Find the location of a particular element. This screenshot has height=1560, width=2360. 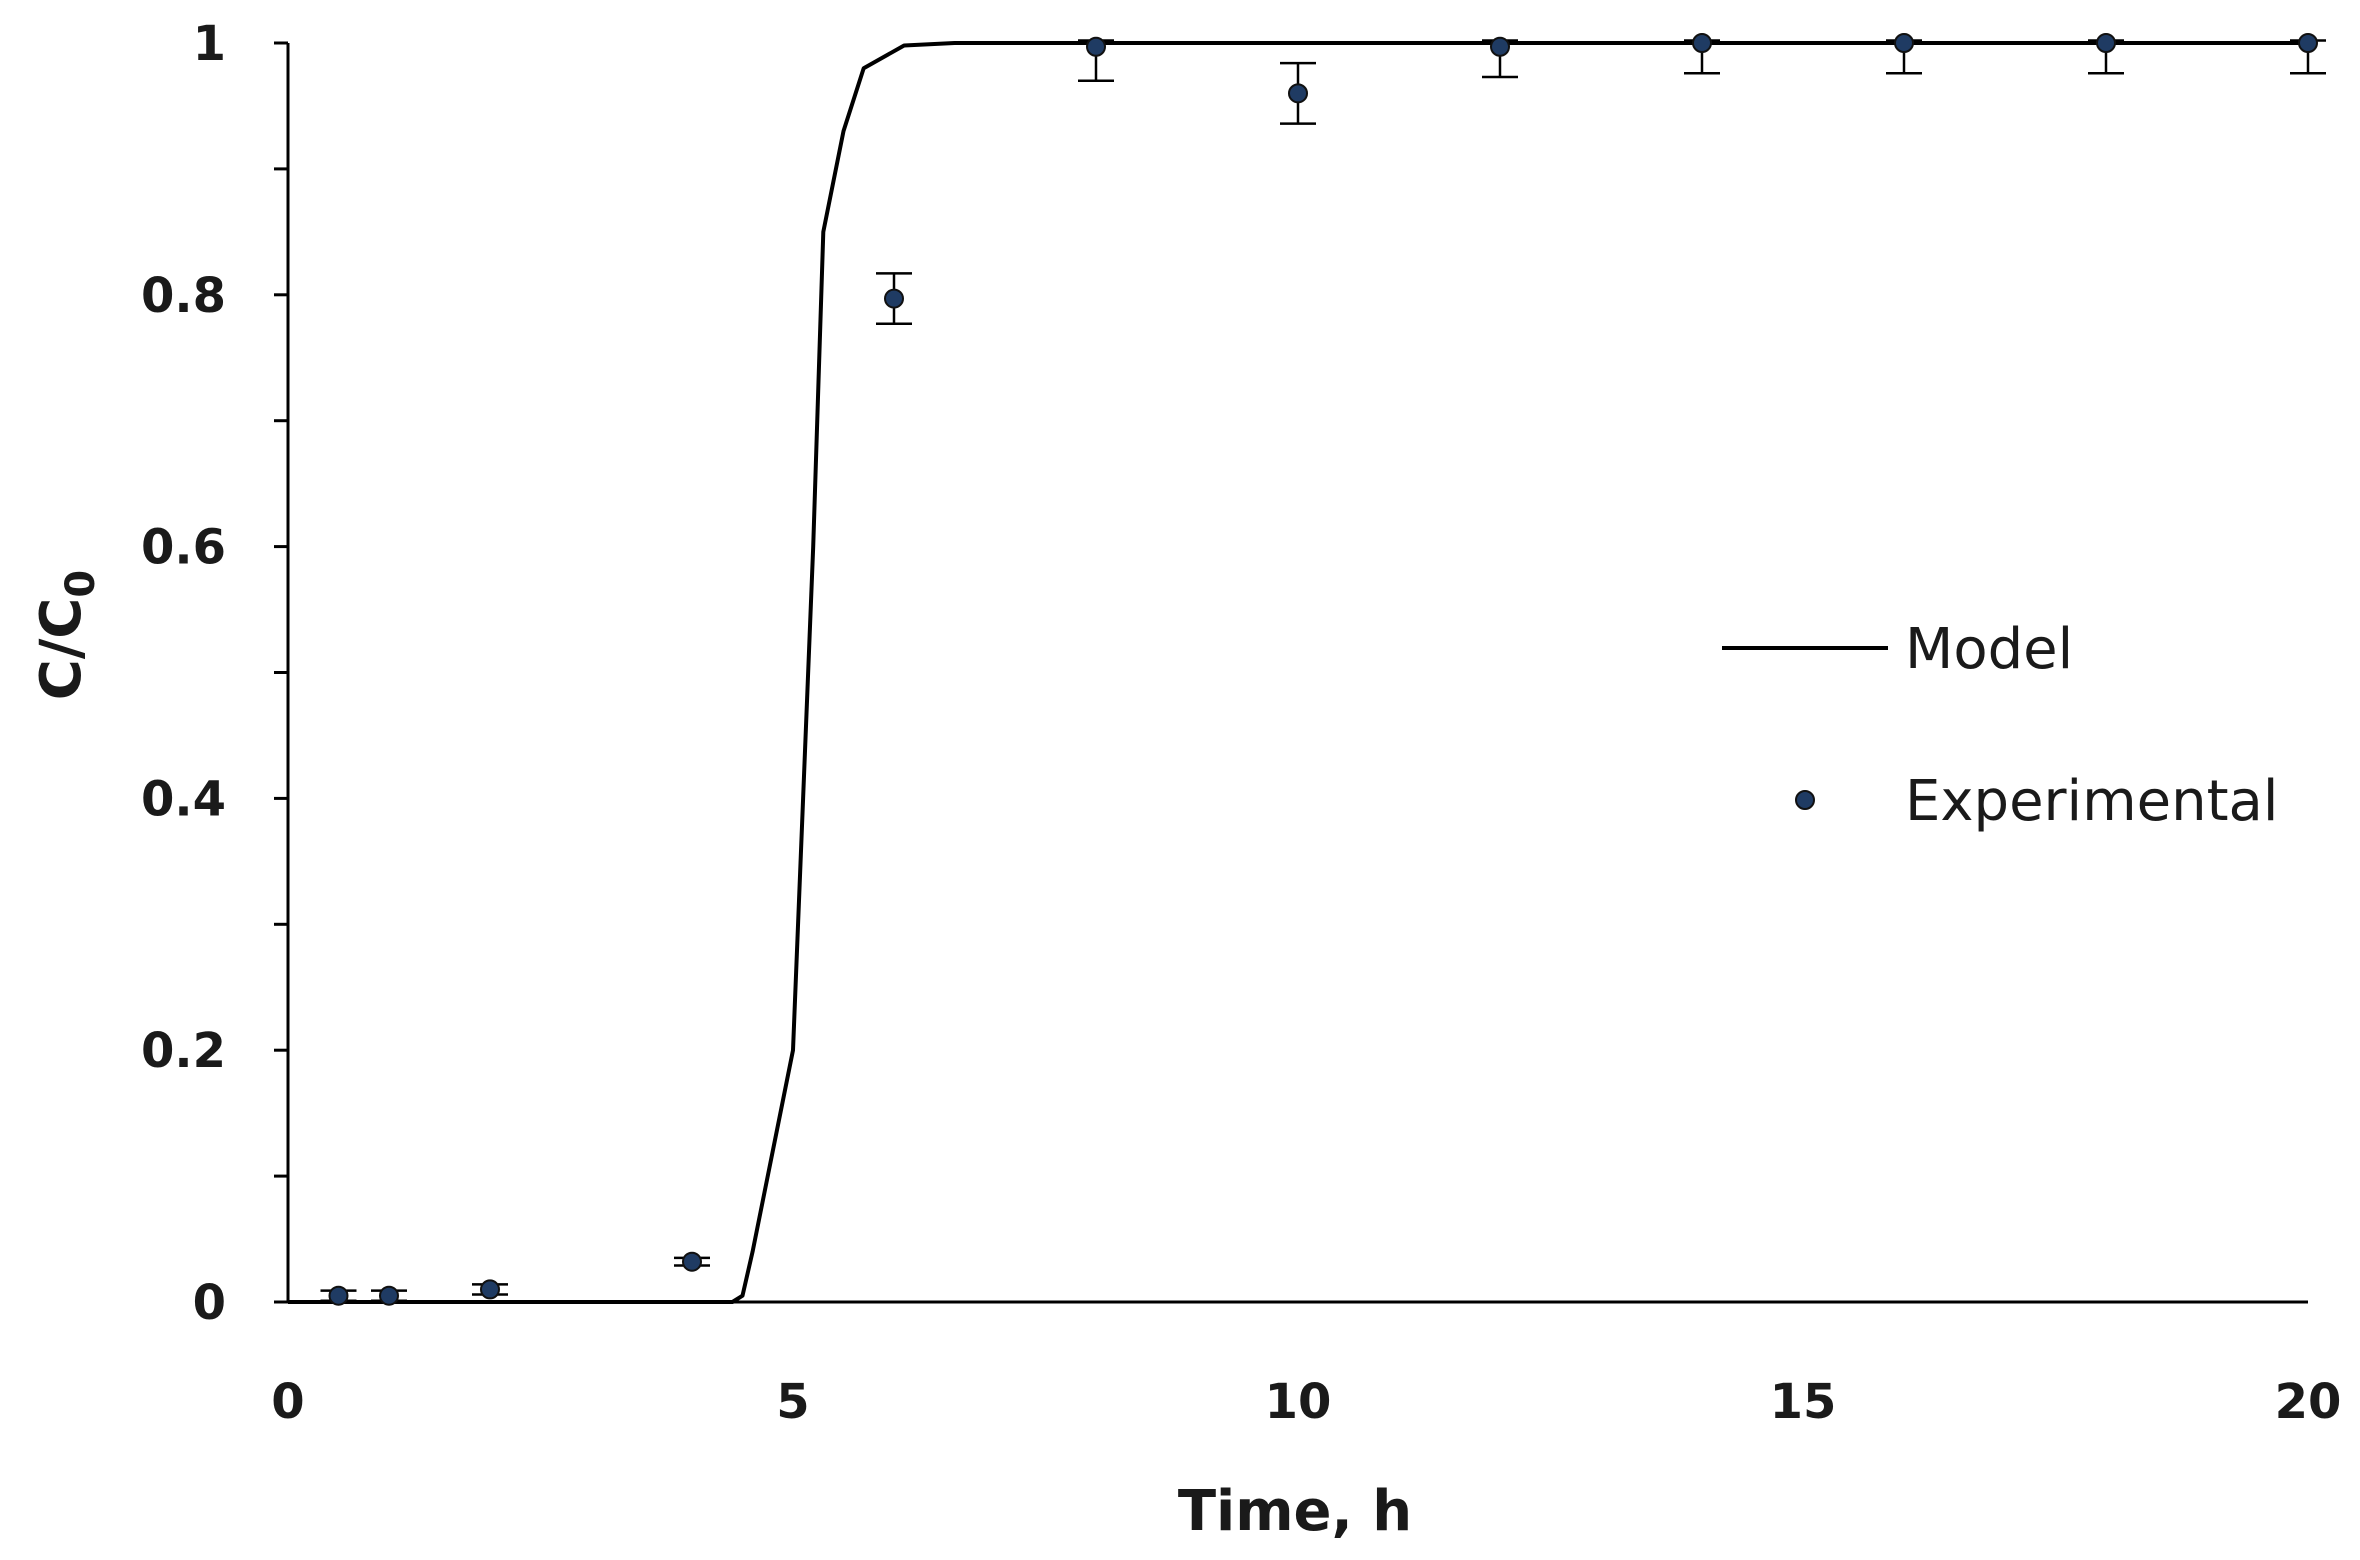

y-tick-label: 0.4 is located at coordinates (183, 799).